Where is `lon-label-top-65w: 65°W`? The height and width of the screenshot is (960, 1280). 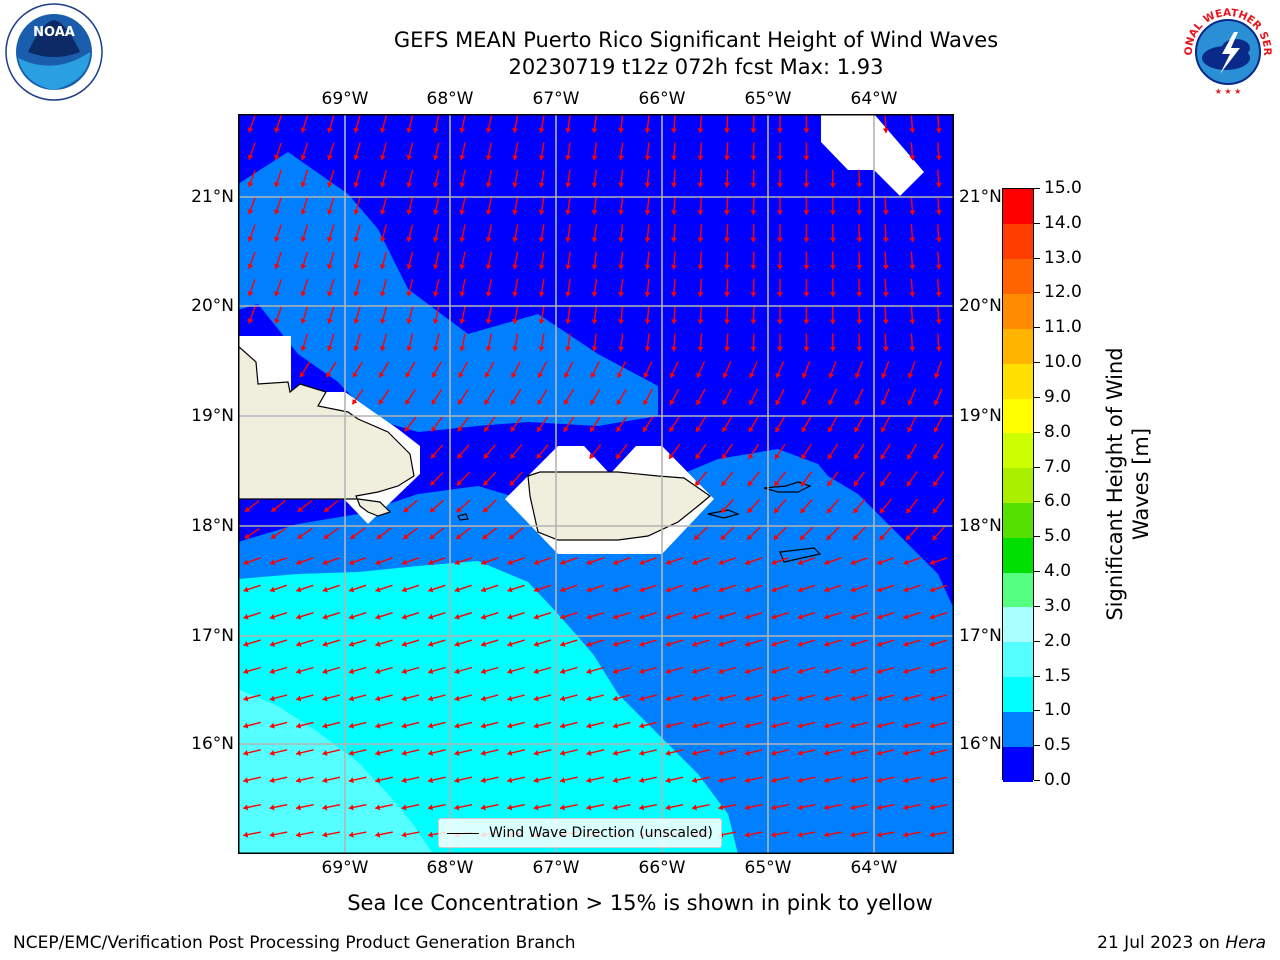 lon-label-top-65w: 65°W is located at coordinates (768, 99).